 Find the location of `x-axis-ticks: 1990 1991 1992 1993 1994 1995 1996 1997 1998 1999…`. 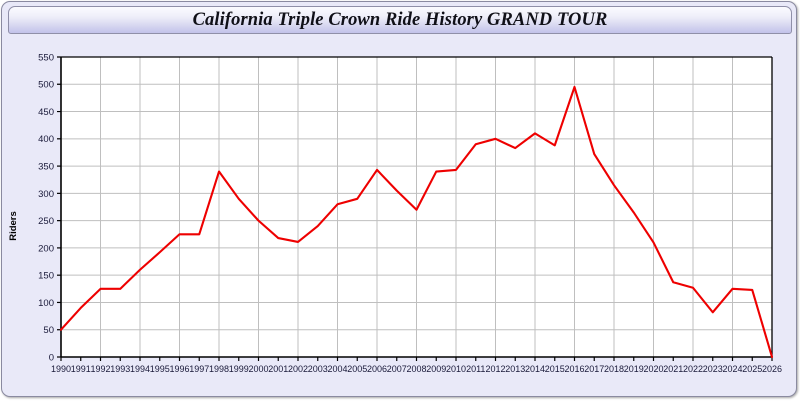

x-axis-ticks: 1990 1991 1992 1993 1994 1995 1996 1997 1998 1999… is located at coordinates (416, 365).